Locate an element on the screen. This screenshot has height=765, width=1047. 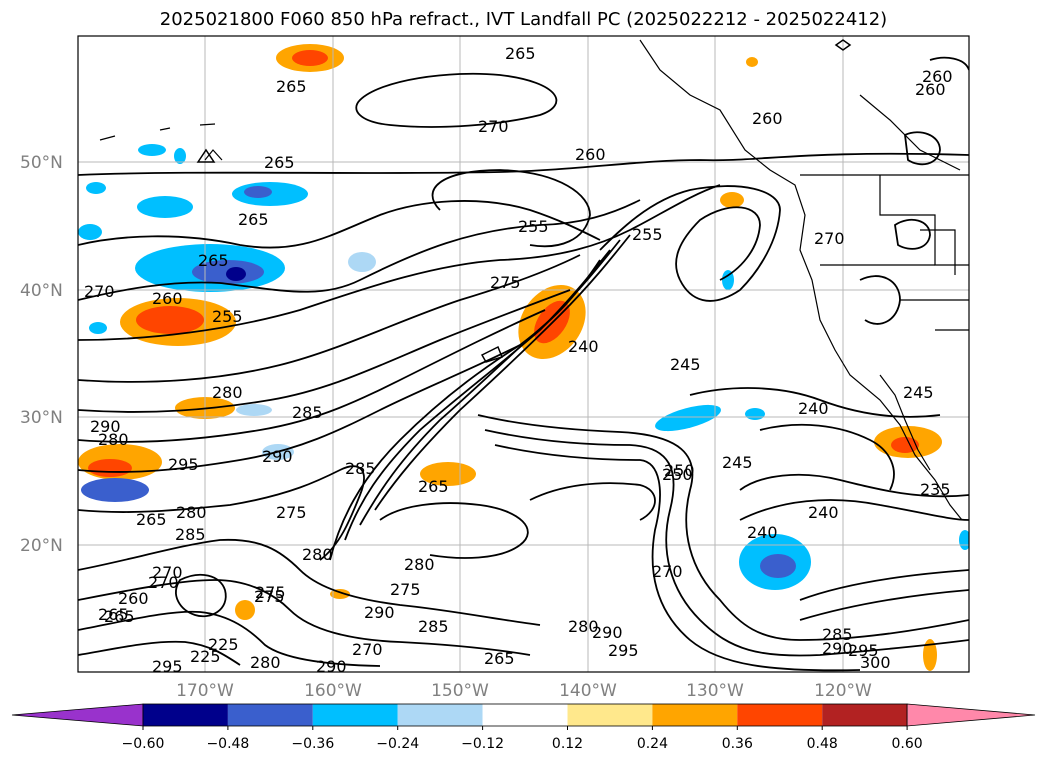
colorbar-tick-label: −0.12 is located at coordinates (482, 744).